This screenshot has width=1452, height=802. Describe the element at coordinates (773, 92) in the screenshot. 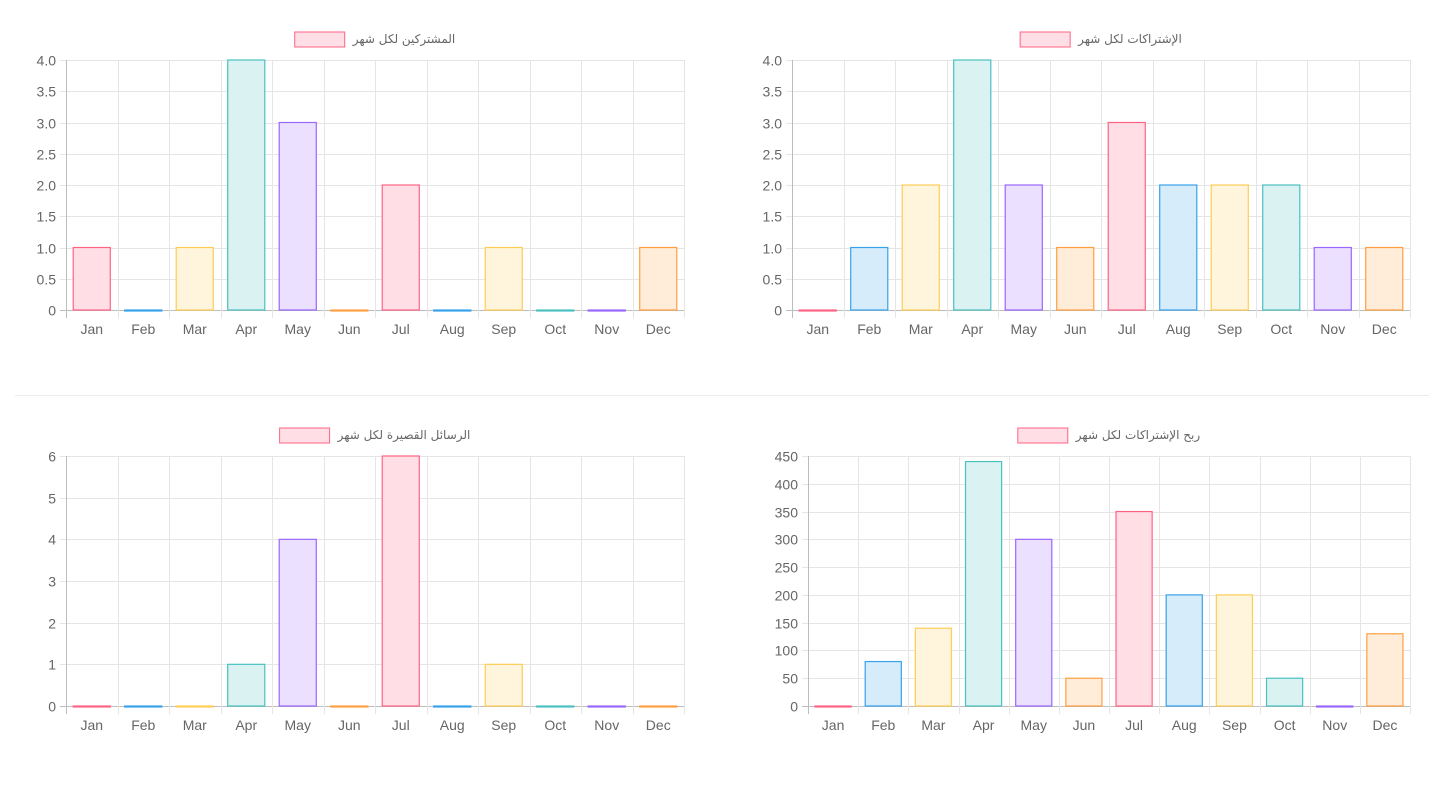

I see `y-tick-label: 3.5` at that location.